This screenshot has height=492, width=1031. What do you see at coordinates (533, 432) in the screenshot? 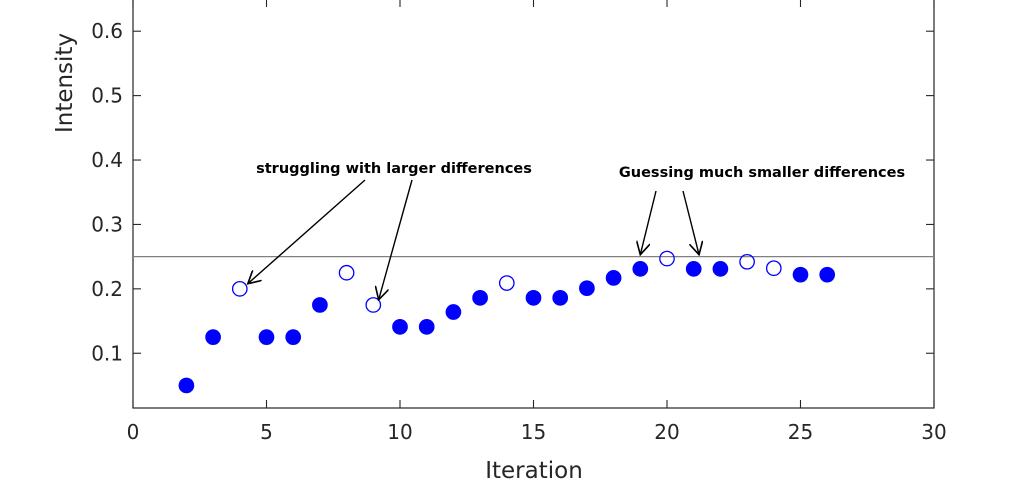
I see `x-tick-label: 15` at bounding box center [533, 432].